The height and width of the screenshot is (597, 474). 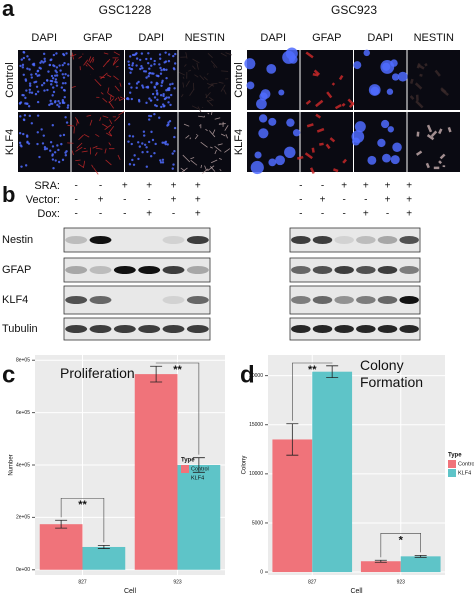 I want to click on protein-label: Nestin, so click(x=17, y=240).